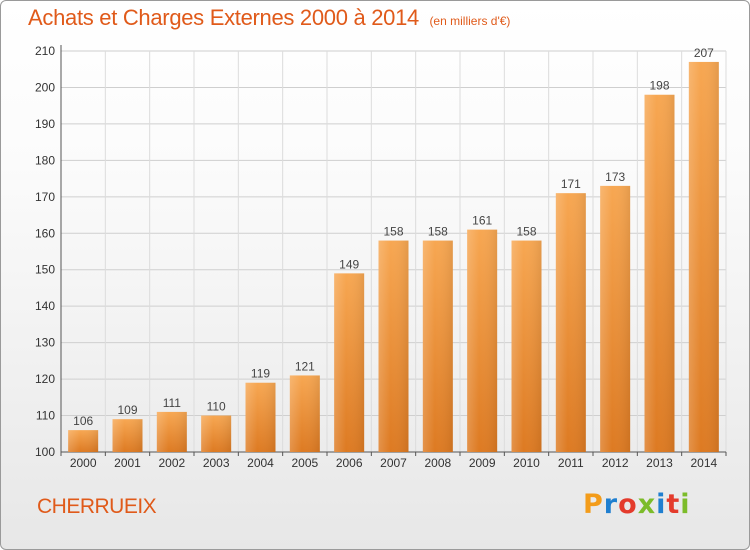 Image resolution: width=750 pixels, height=550 pixels. What do you see at coordinates (97, 506) in the screenshot?
I see `commune-name: CHERRUEIX` at bounding box center [97, 506].